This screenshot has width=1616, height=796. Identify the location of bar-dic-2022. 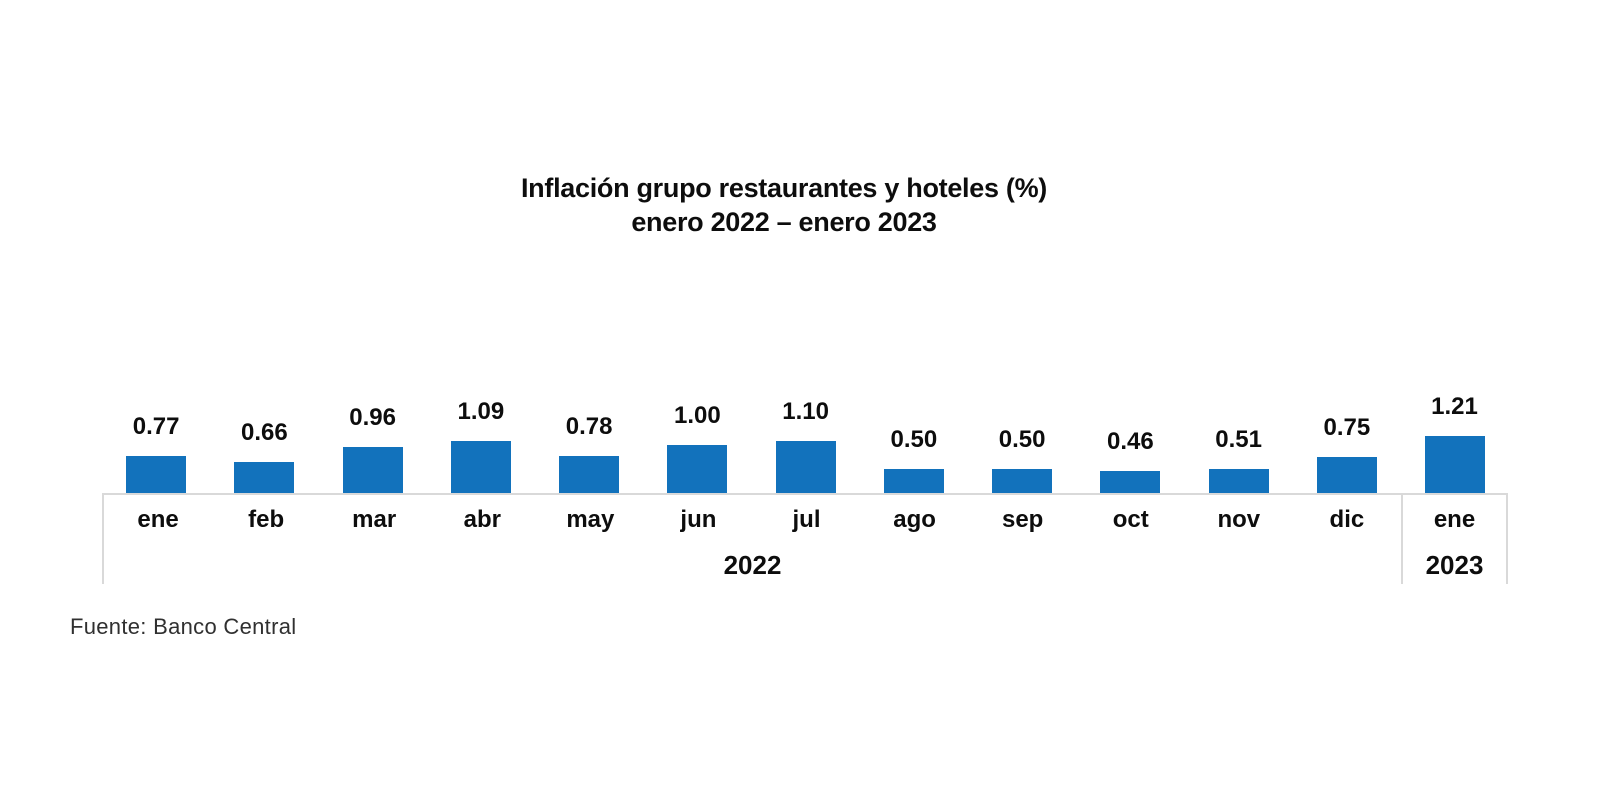
(1346, 475).